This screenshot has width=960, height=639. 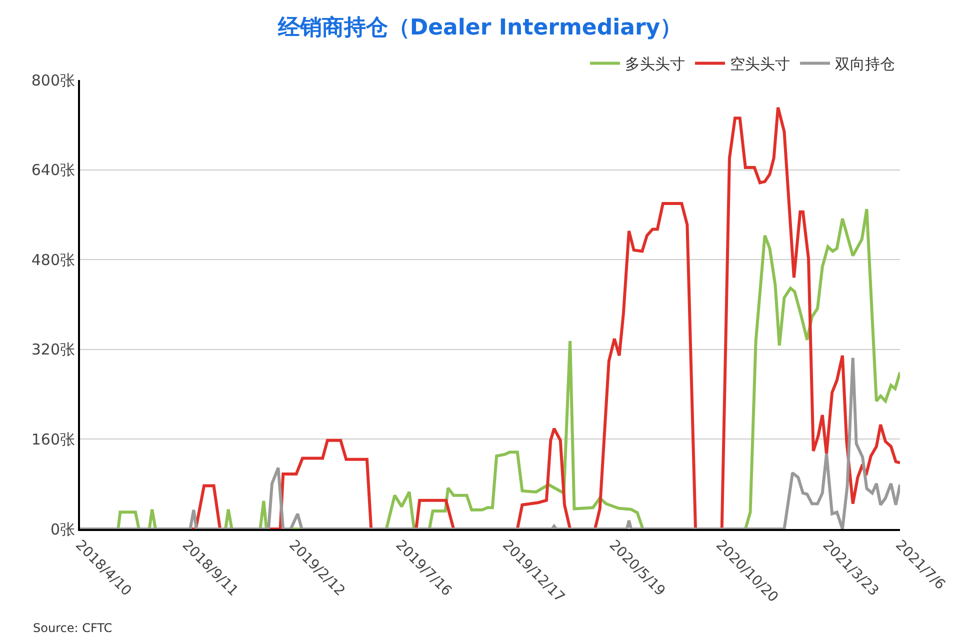 I want to click on y-tick-label: 0张, so click(x=62, y=529).